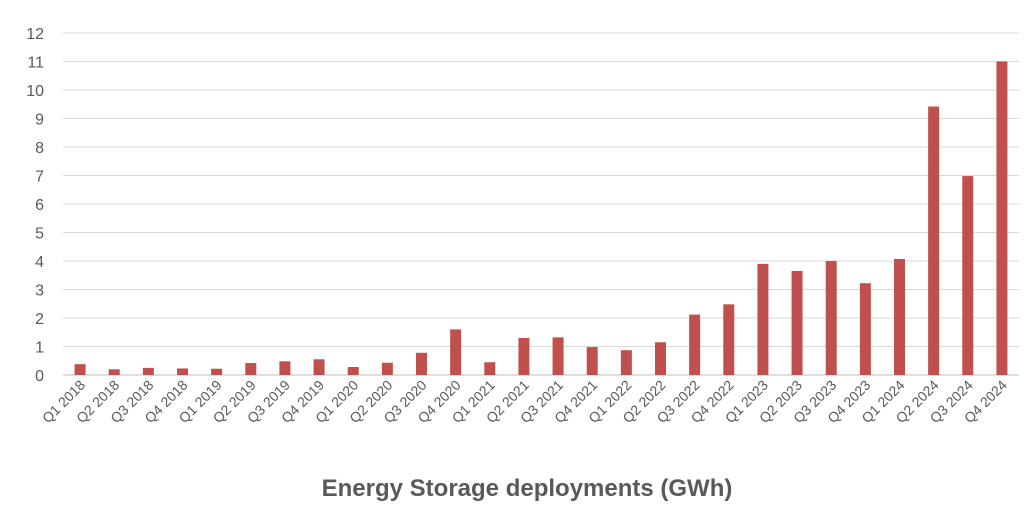 The image size is (1024, 509). I want to click on bar-q4-2018, so click(182, 371).